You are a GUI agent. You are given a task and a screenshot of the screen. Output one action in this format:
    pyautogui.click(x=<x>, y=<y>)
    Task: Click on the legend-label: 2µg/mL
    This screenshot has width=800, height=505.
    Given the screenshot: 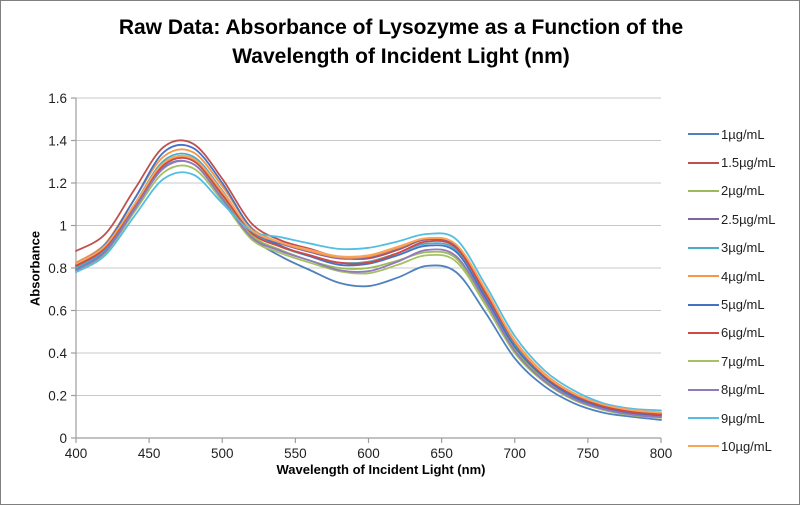 What is the action you would take?
    pyautogui.click(x=743, y=191)
    